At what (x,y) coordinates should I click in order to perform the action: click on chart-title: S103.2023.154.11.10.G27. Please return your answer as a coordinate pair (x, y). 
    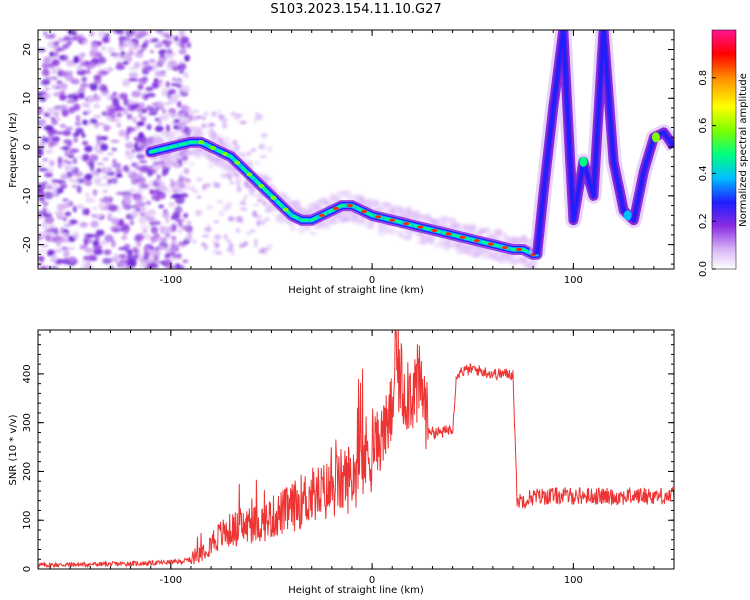
    Looking at the image, I should click on (355, 9).